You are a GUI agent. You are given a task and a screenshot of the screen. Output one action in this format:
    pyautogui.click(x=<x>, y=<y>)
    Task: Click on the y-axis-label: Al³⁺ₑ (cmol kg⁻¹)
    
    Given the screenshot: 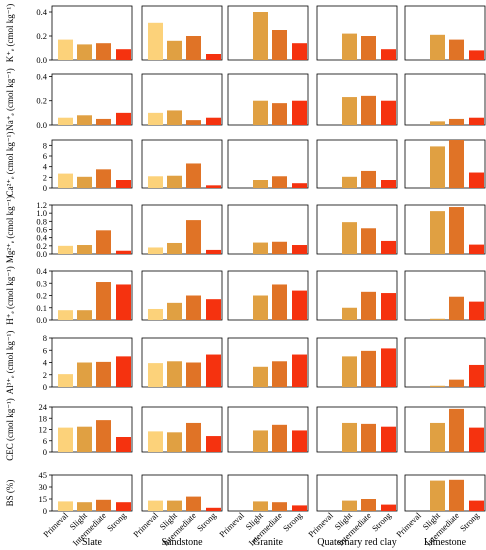 What is the action you would take?
    pyautogui.click(x=10, y=363)
    